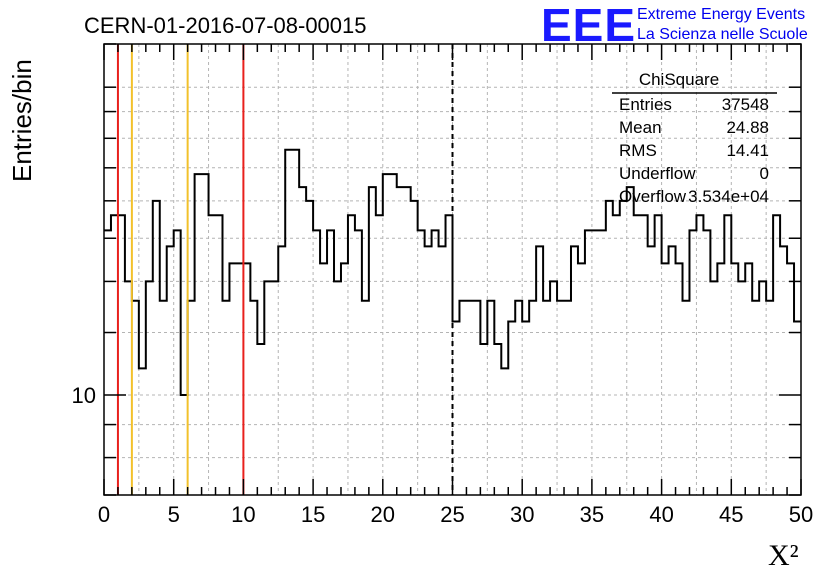 The image size is (836, 572). I want to click on x-tick-label: 35, so click(592, 514).